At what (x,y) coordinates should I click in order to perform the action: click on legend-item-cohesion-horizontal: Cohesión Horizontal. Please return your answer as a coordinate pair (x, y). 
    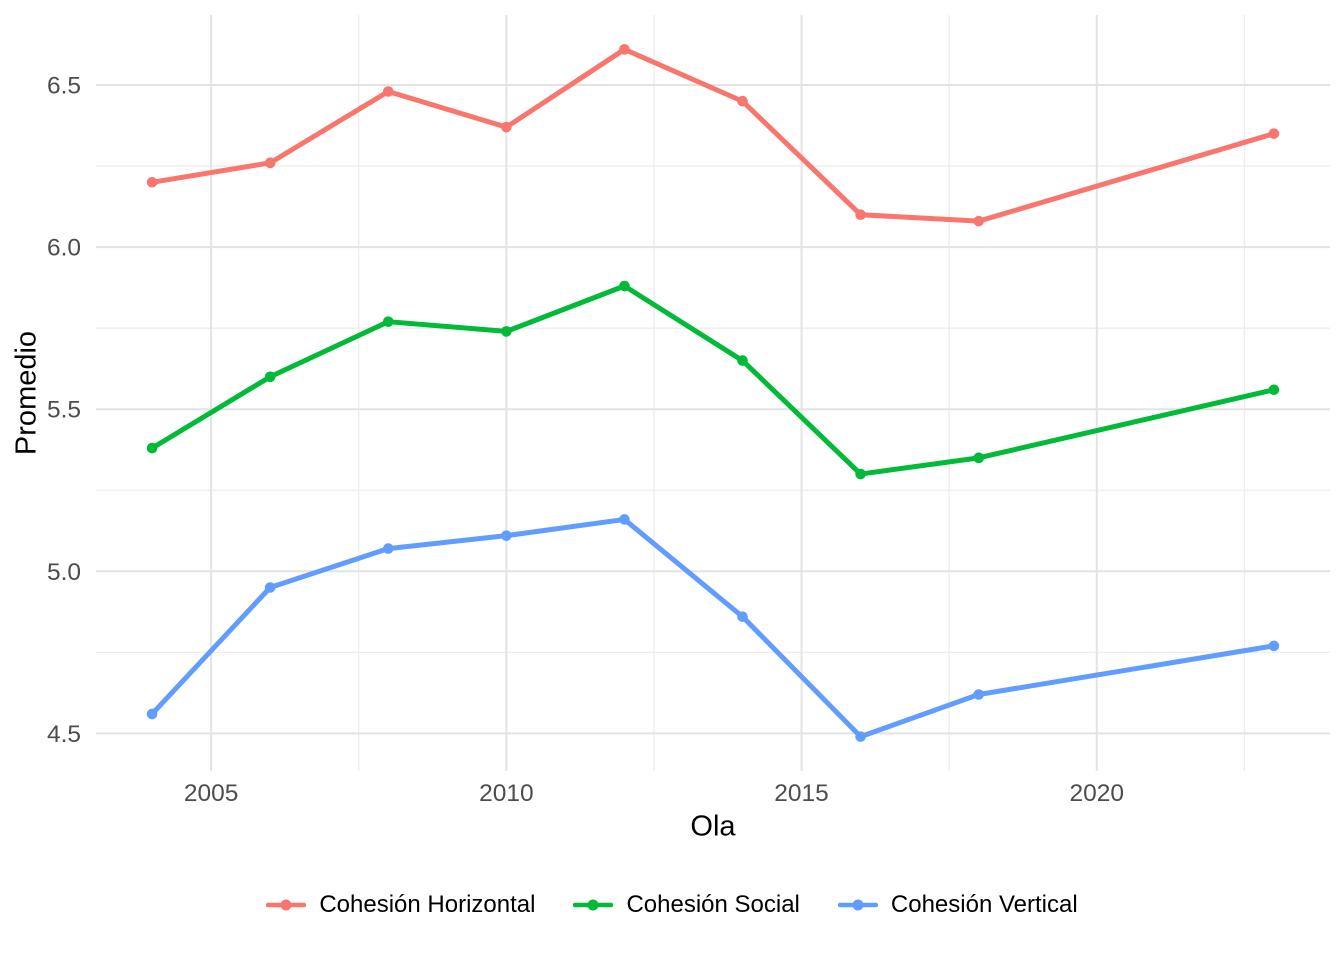
    Looking at the image, I should click on (400, 905).